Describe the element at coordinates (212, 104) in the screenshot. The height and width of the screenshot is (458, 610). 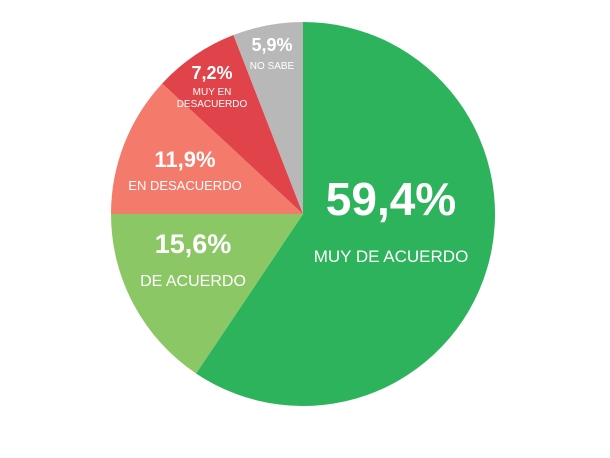
I see `slice-category-label-3-line-1: DESACUERDO` at that location.